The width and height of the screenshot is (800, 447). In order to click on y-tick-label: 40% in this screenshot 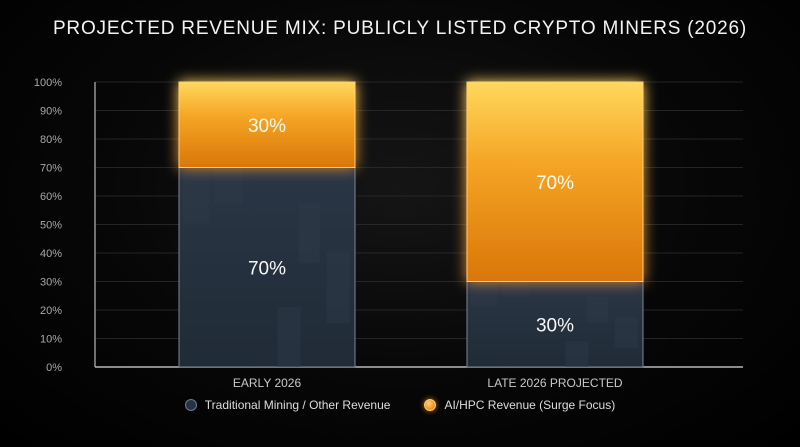, I will do `click(51, 254)`.